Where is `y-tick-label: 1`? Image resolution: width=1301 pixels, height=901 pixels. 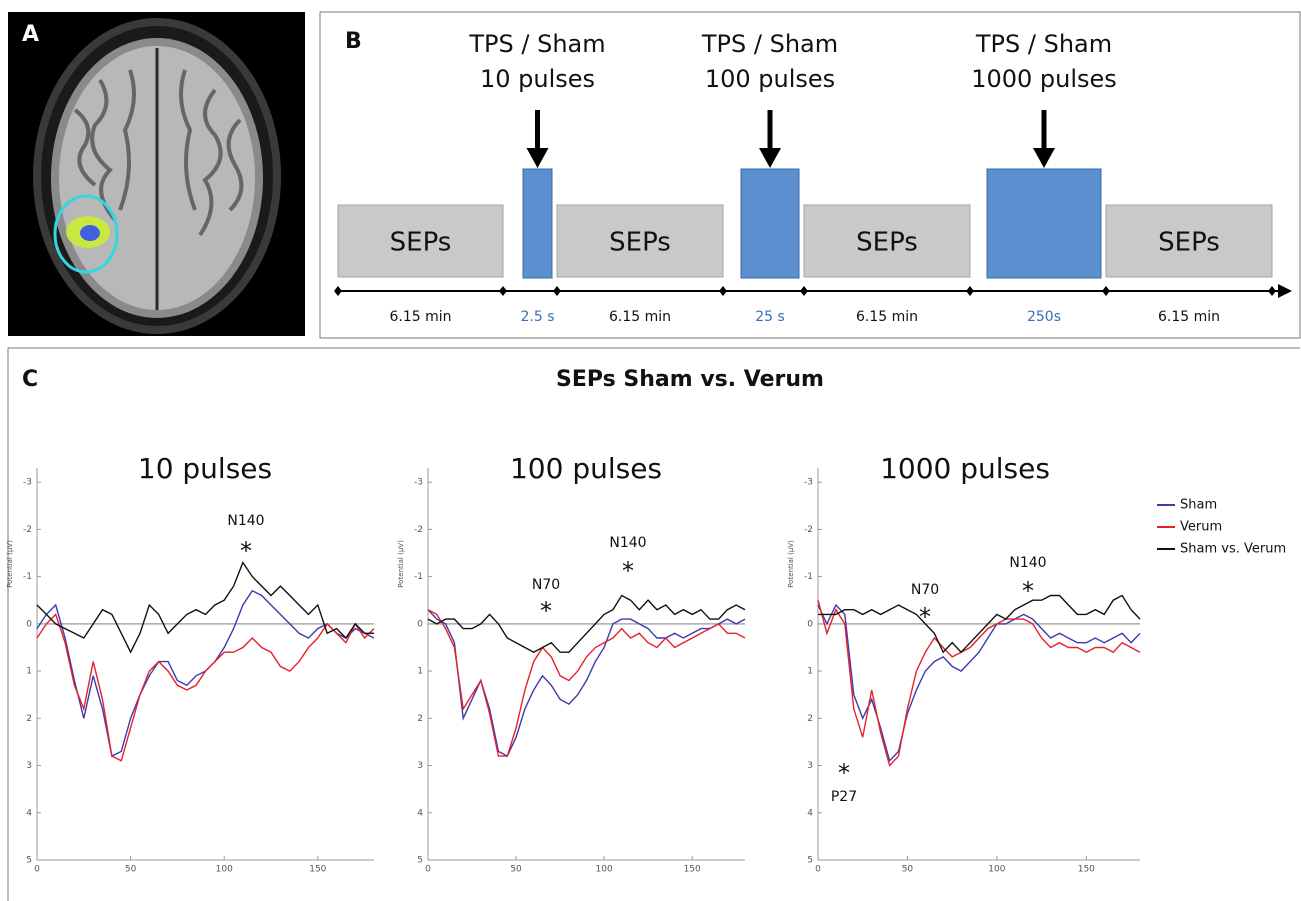 y-tick-label: 1 is located at coordinates (810, 672).